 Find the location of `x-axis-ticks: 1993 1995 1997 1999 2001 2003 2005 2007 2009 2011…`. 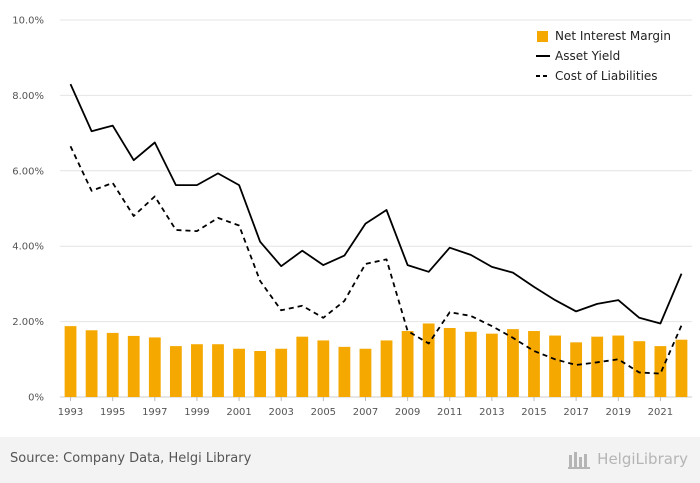

x-axis-ticks: 1993 1995 1997 1999 2001 2003 2005 2007 2009 2011… is located at coordinates (365, 407).